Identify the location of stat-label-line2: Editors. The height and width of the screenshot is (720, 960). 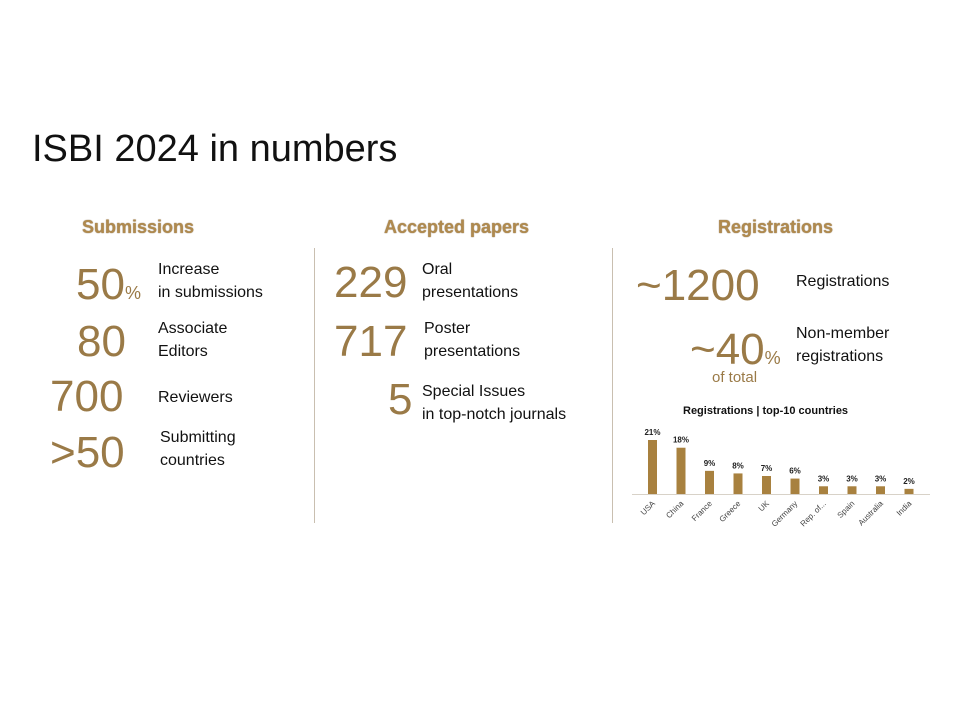
(183, 351).